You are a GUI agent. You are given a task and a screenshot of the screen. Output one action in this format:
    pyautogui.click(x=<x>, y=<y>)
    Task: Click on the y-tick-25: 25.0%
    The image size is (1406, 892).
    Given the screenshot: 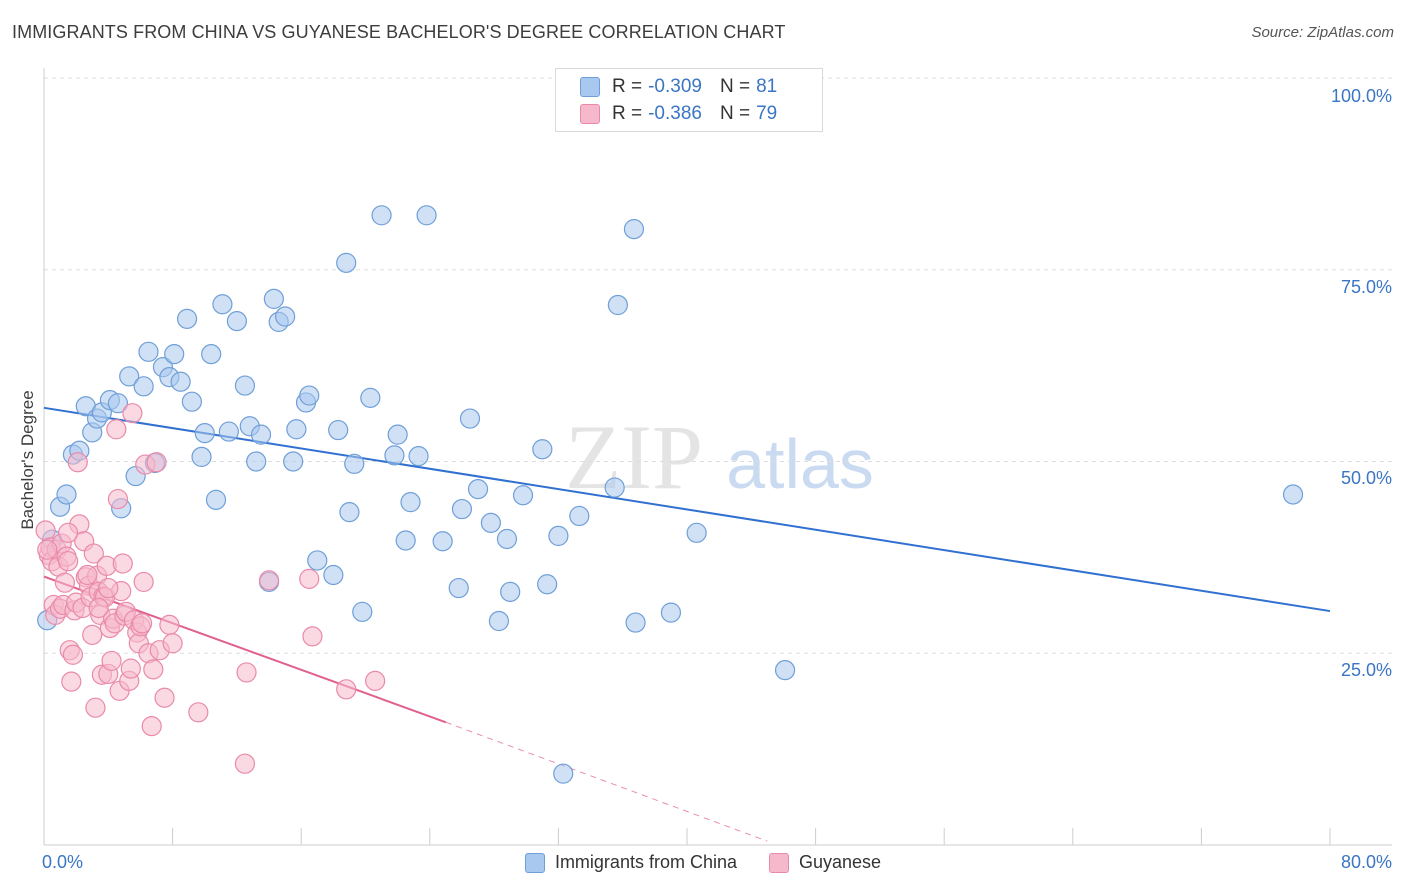 What is the action you would take?
    pyautogui.click(x=1366, y=670)
    